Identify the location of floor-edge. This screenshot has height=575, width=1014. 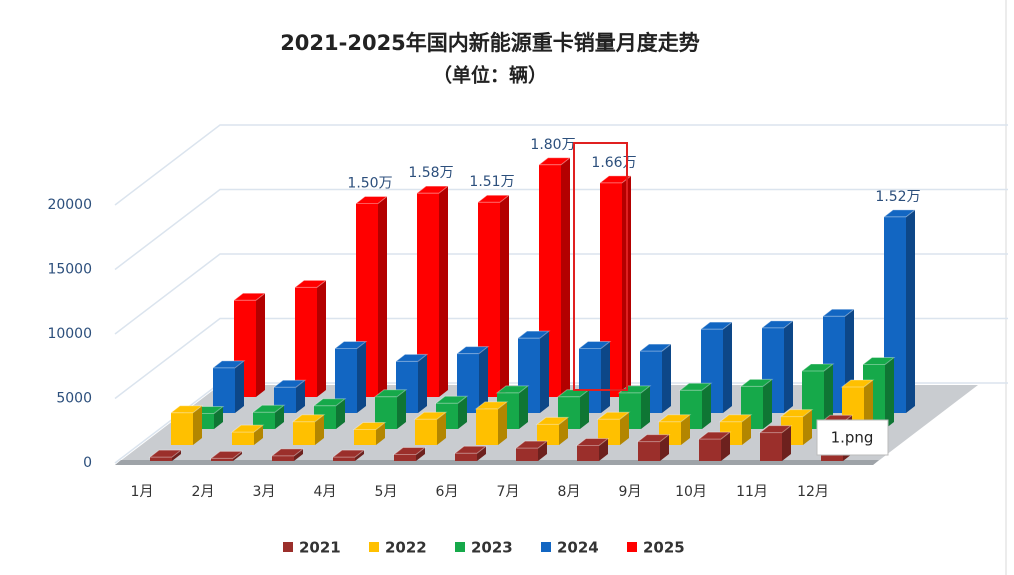
(497, 462).